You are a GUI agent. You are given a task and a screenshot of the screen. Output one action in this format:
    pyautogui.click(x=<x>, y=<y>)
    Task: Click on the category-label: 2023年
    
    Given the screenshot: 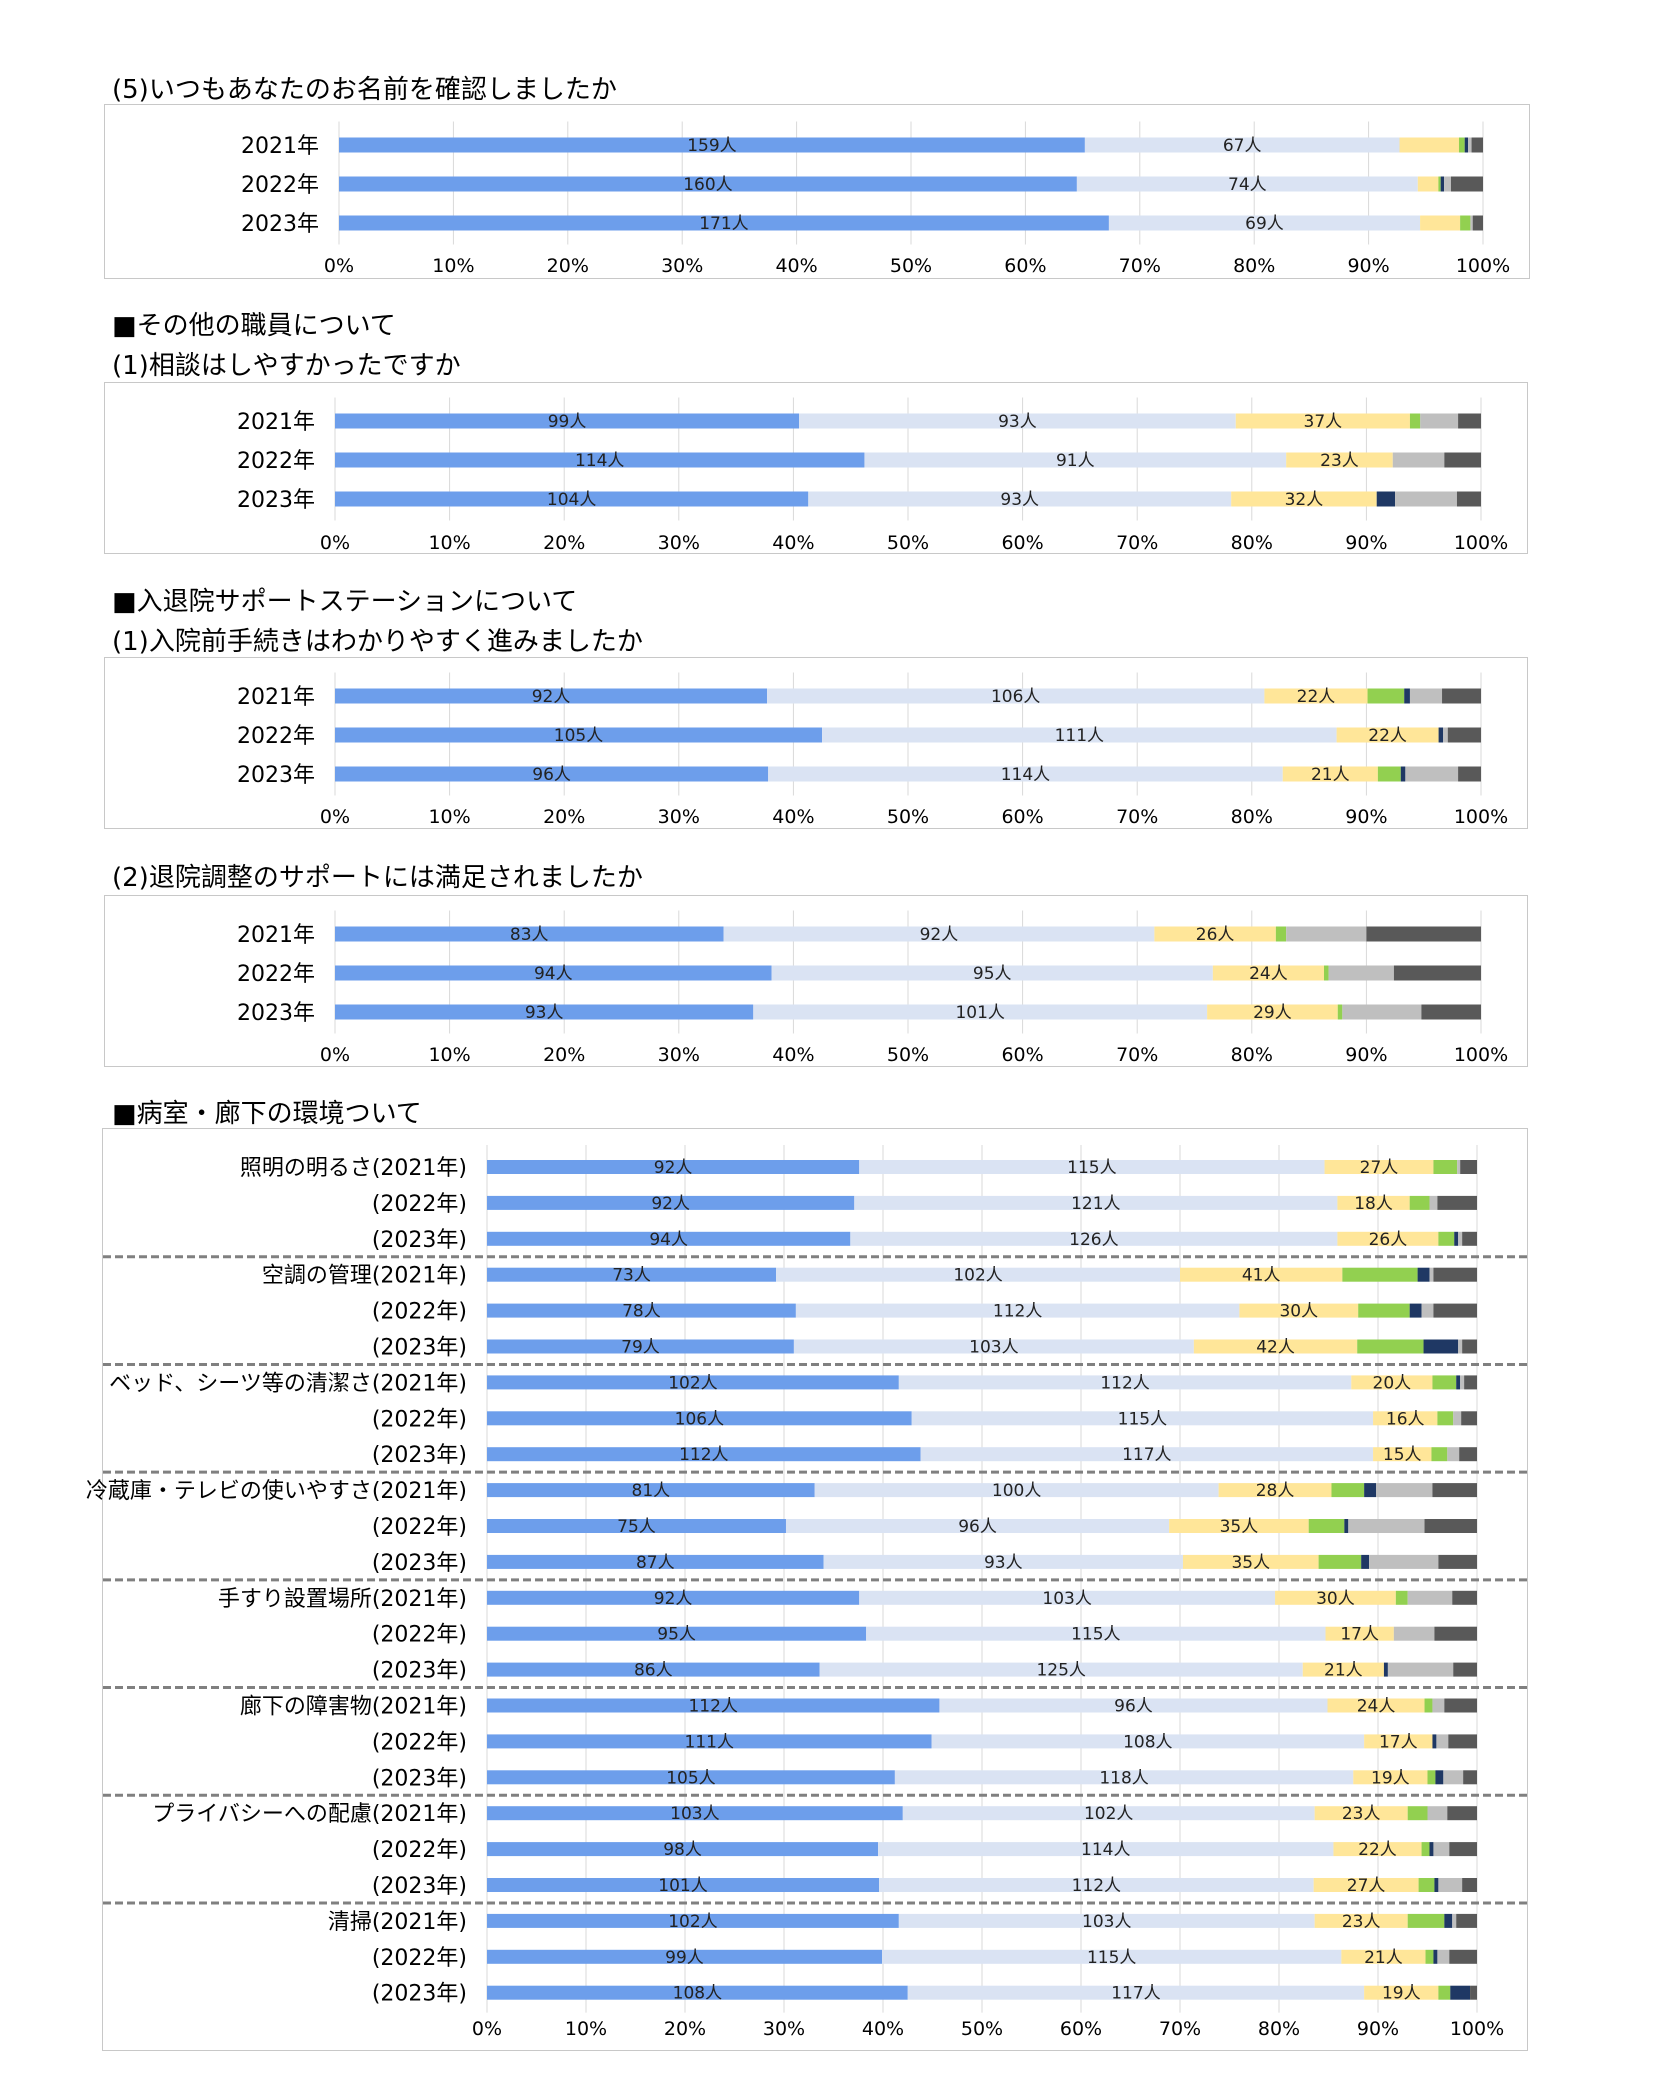 What is the action you would take?
    pyautogui.click(x=280, y=224)
    